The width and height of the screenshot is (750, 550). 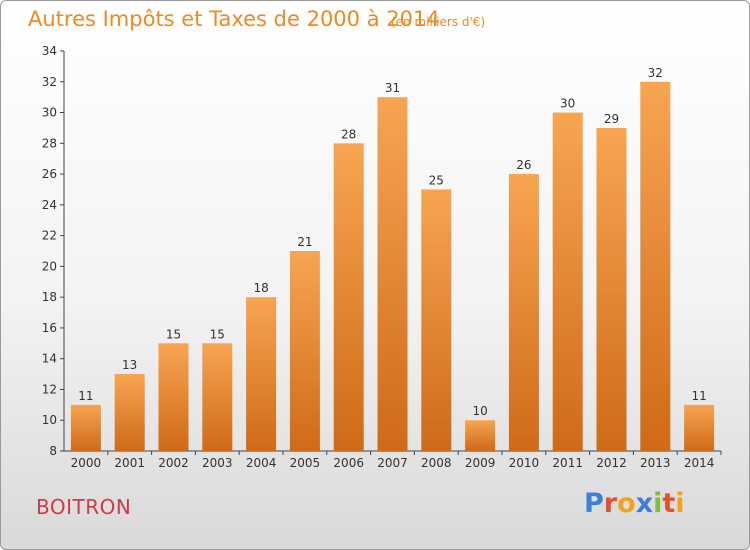 What do you see at coordinates (49, 389) in the screenshot?
I see `y-tick-label: 12` at bounding box center [49, 389].